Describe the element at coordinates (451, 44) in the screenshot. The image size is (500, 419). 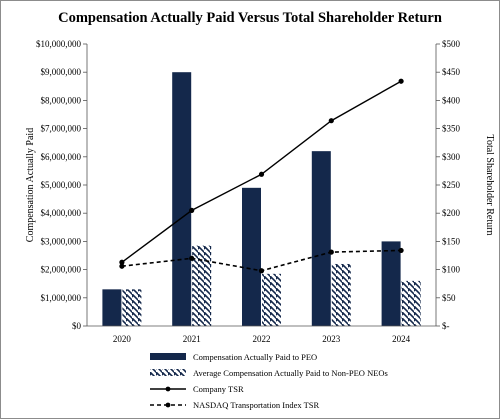
I see `y2-tick-label: $500` at that location.